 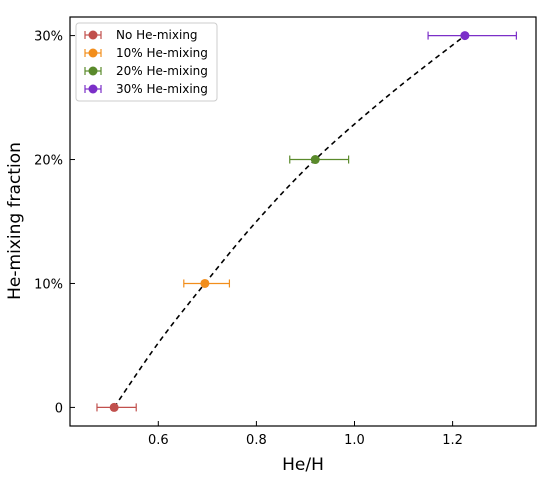 I want to click on y-tick-label: 30%, so click(x=48, y=37).